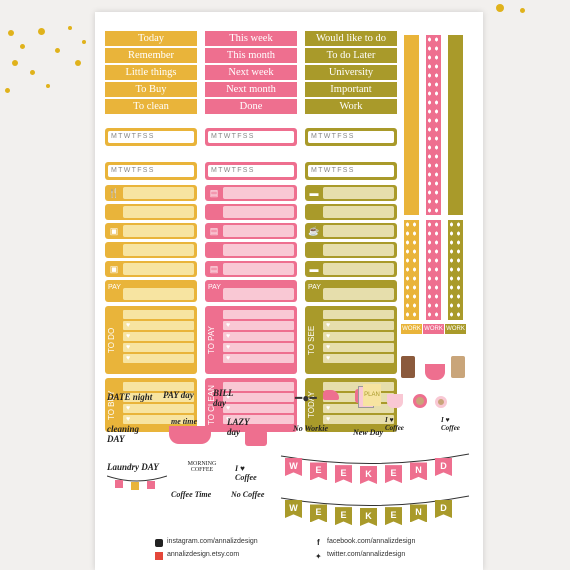 Image resolution: width=570 pixels, height=570 pixels. I want to click on label-sticker: Today, so click(151, 38).